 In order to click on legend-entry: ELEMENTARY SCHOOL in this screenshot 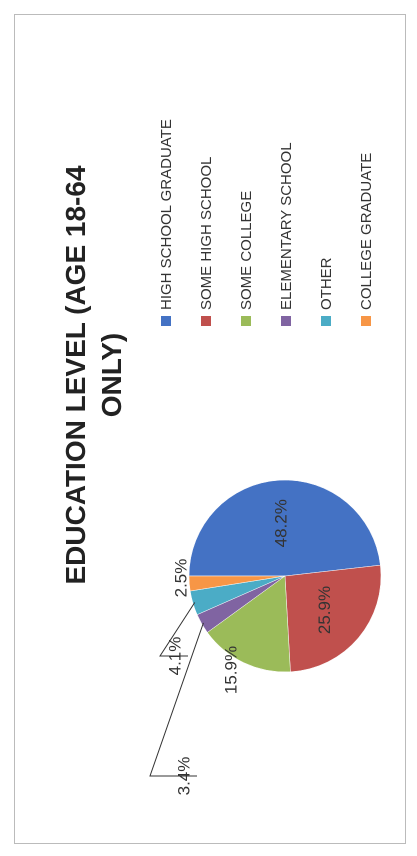, I will do `click(286, 176)`.